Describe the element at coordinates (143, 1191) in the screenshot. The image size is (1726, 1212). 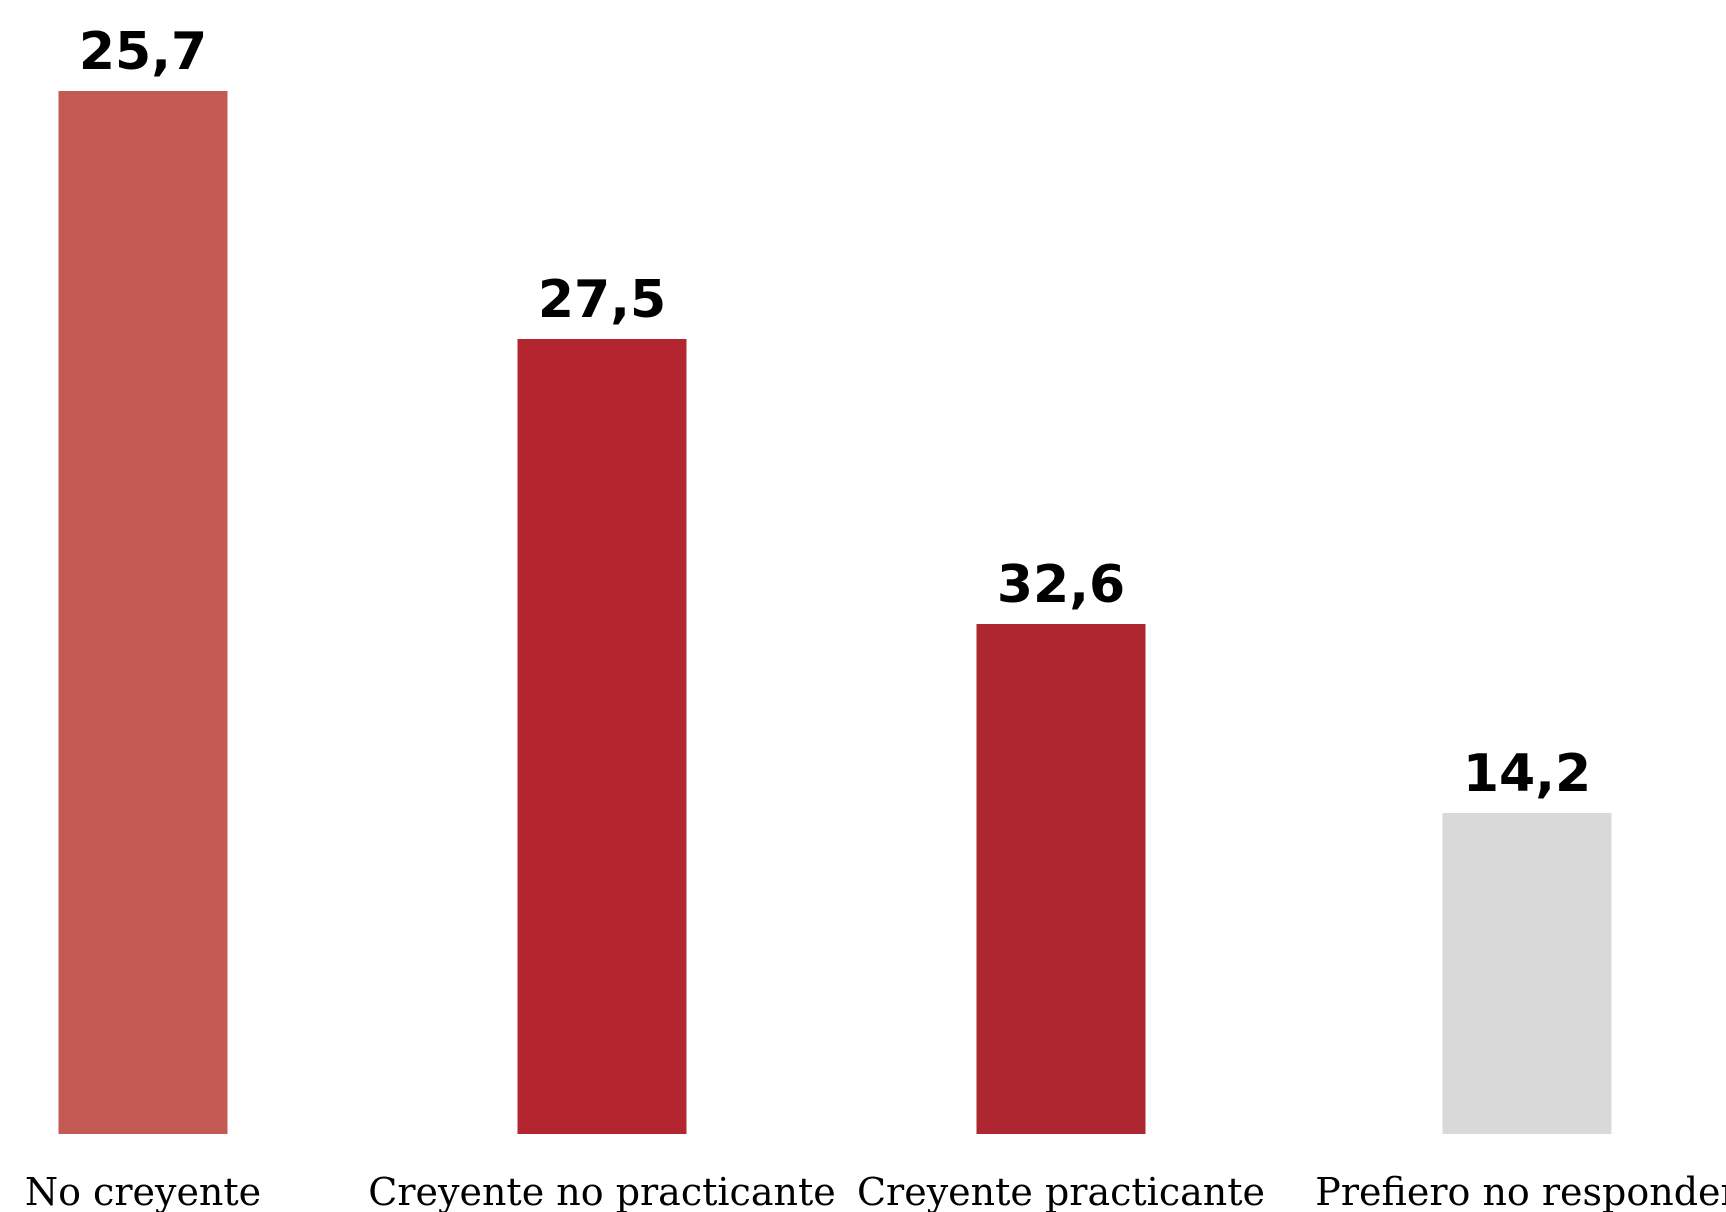
I see `category-label: No creyente` at that location.